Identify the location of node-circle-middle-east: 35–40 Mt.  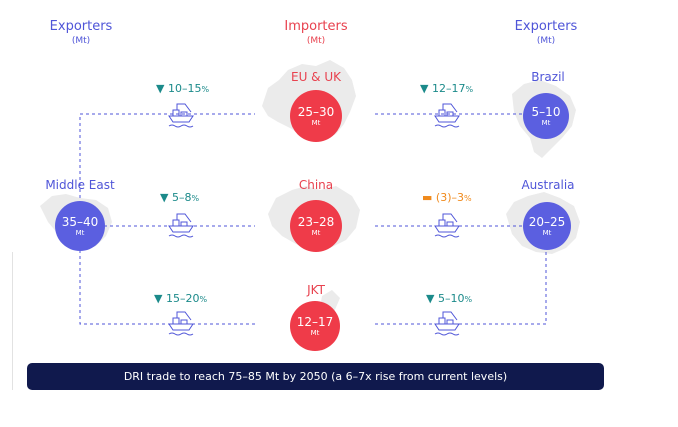
(80, 226).